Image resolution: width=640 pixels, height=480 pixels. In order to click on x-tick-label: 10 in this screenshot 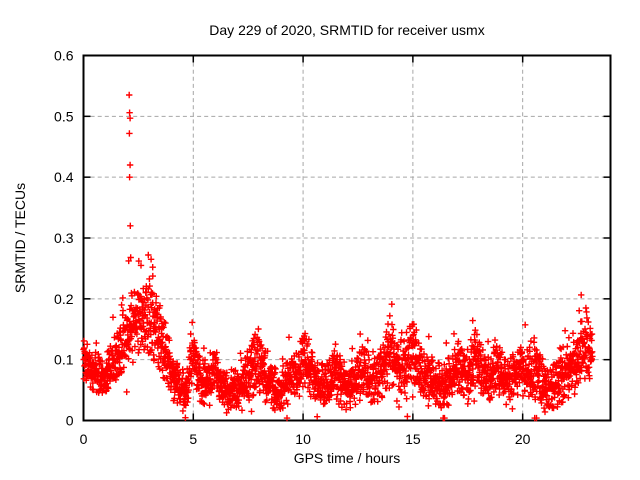, I will do `click(303, 439)`.